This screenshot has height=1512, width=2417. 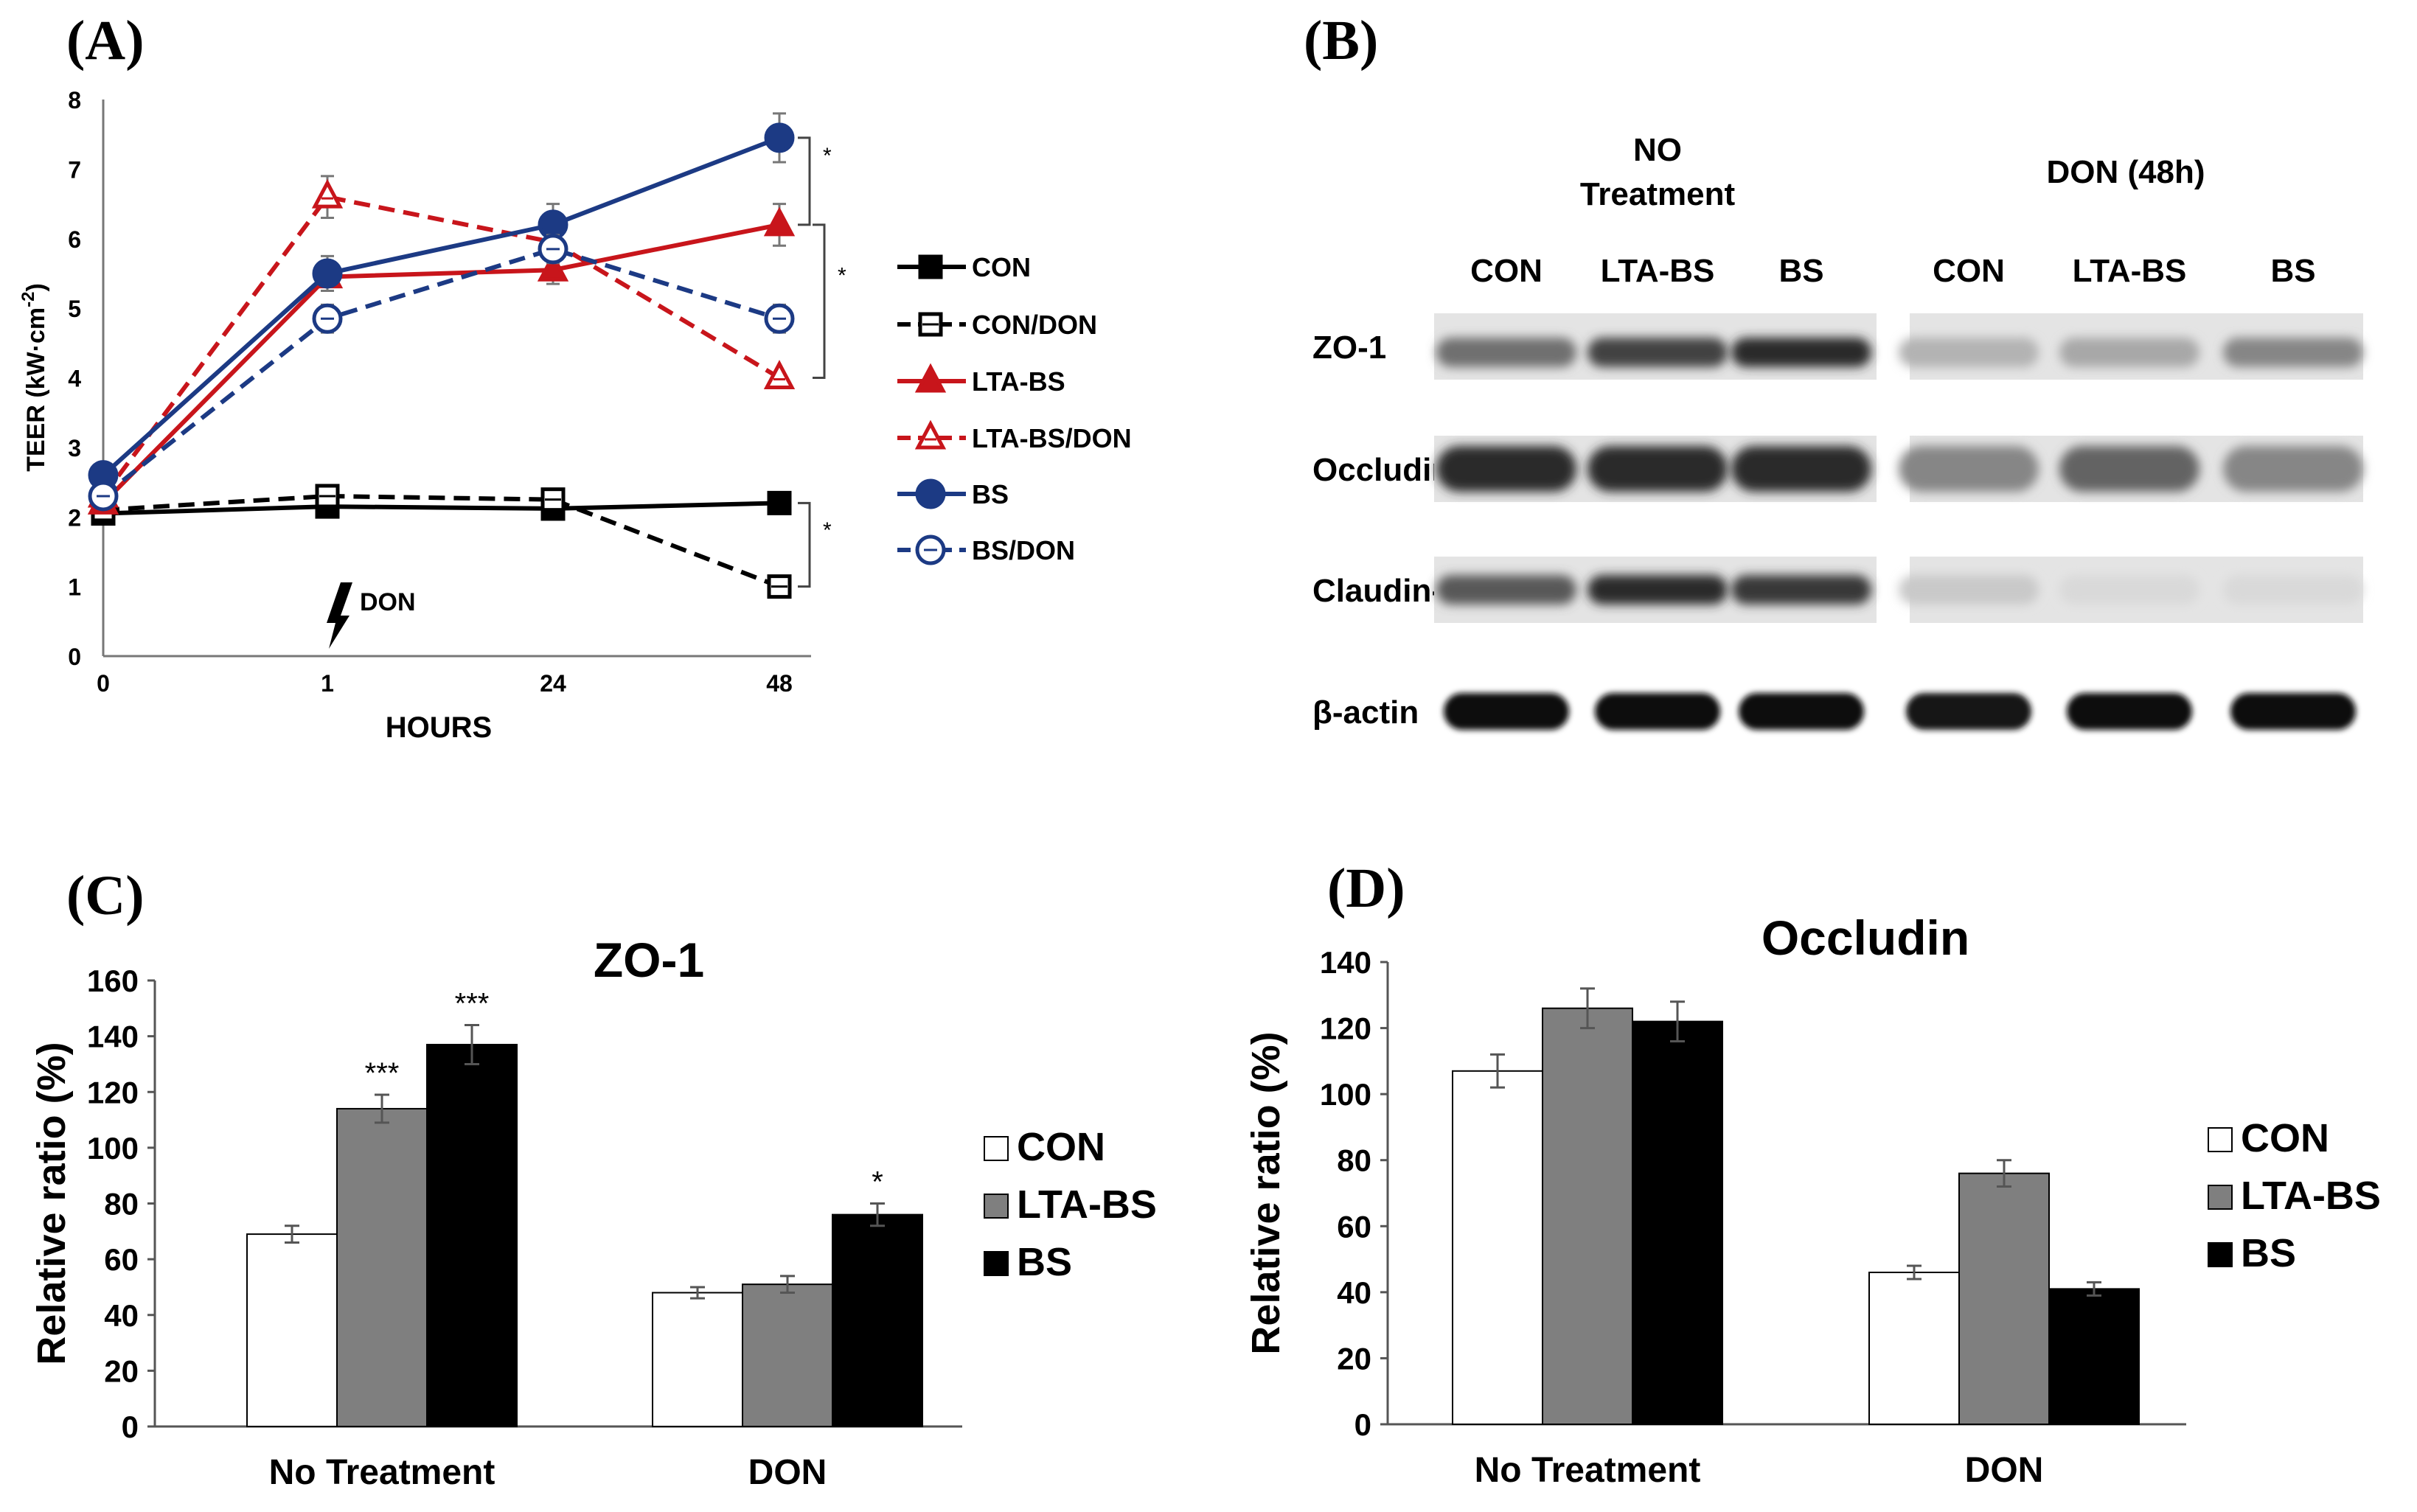 What do you see at coordinates (877, 1182) in the screenshot?
I see `significance-label: *` at bounding box center [877, 1182].